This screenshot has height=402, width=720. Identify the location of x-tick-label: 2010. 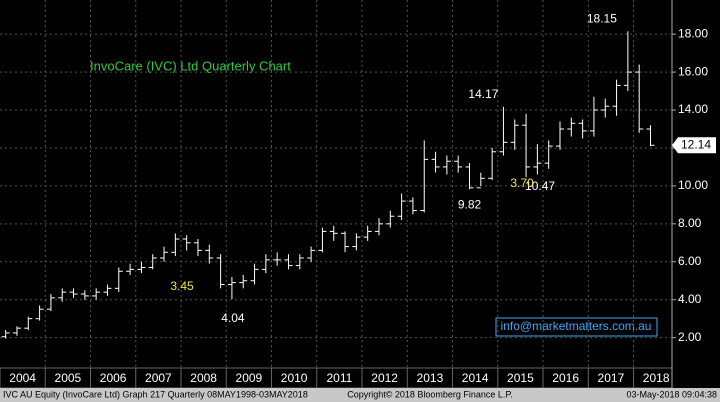
(294, 378).